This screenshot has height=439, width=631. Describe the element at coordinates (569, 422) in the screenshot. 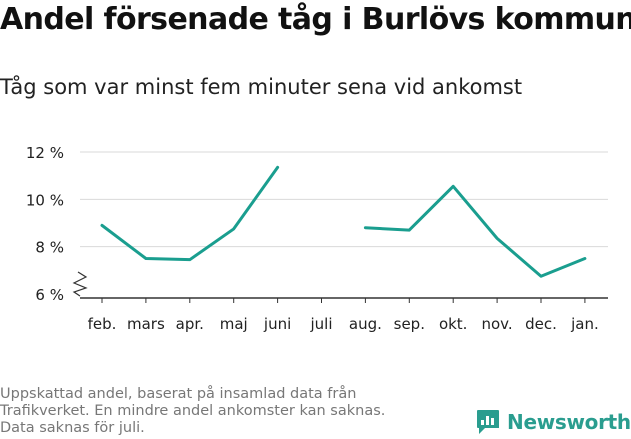

I see `brand-name: Newsworthy` at that location.